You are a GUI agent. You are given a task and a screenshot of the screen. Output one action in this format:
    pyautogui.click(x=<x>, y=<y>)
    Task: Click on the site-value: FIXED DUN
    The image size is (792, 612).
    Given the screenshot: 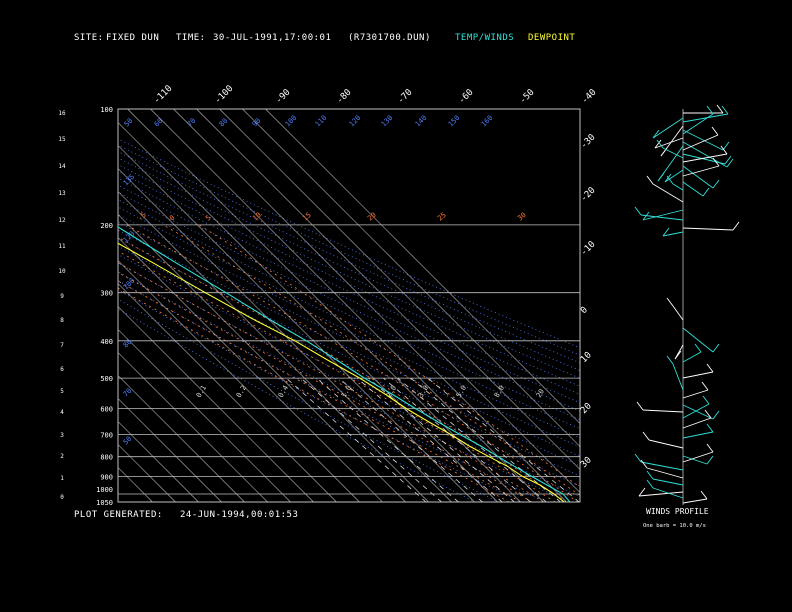 What is the action you would take?
    pyautogui.click(x=133, y=38)
    